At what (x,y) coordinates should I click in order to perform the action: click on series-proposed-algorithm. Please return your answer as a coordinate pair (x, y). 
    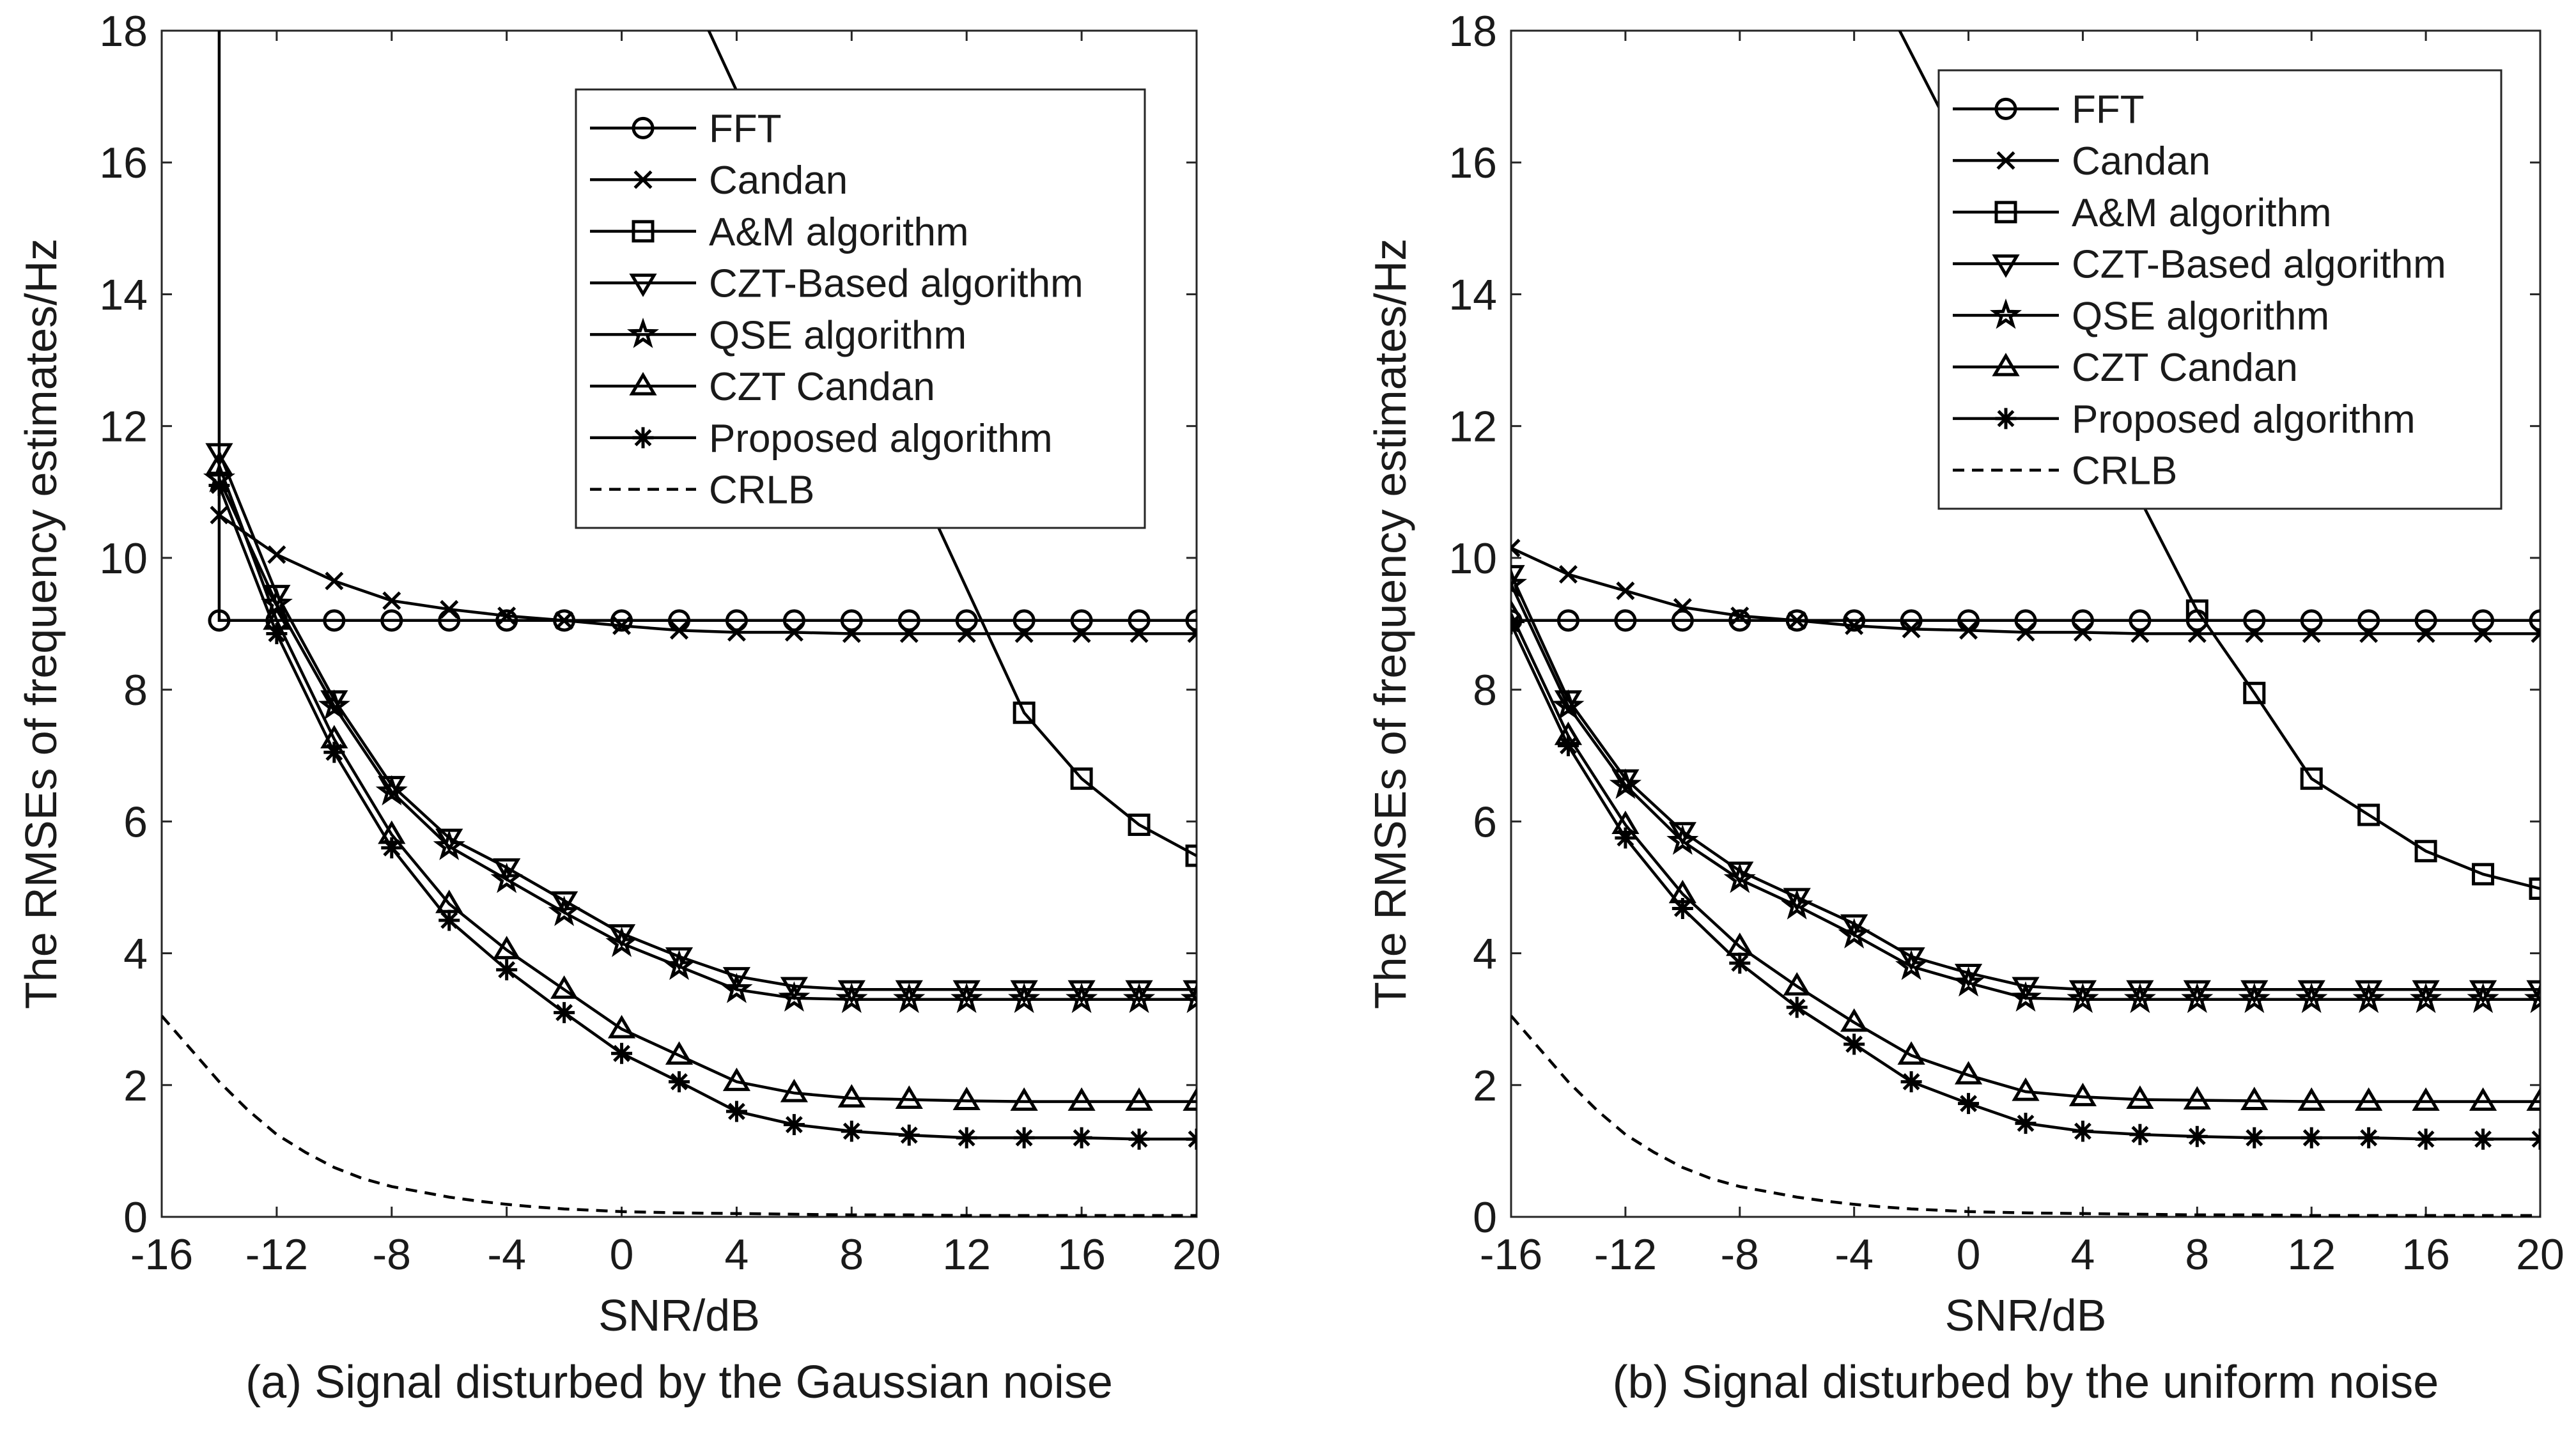
    Looking at the image, I should click on (2026, 881).